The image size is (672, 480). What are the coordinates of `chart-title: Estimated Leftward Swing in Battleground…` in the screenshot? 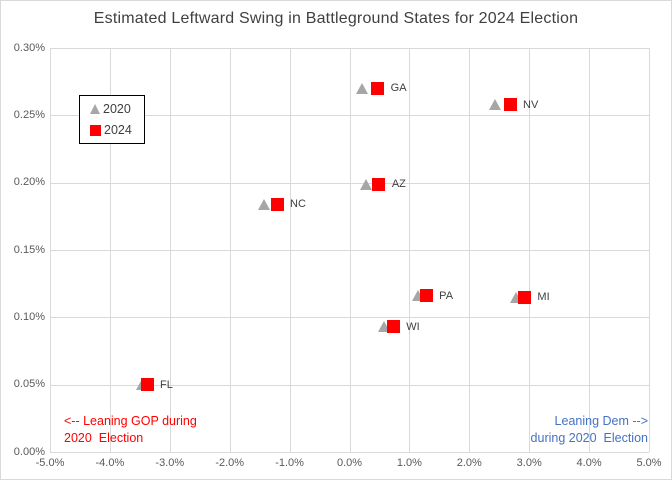 It's located at (336, 18).